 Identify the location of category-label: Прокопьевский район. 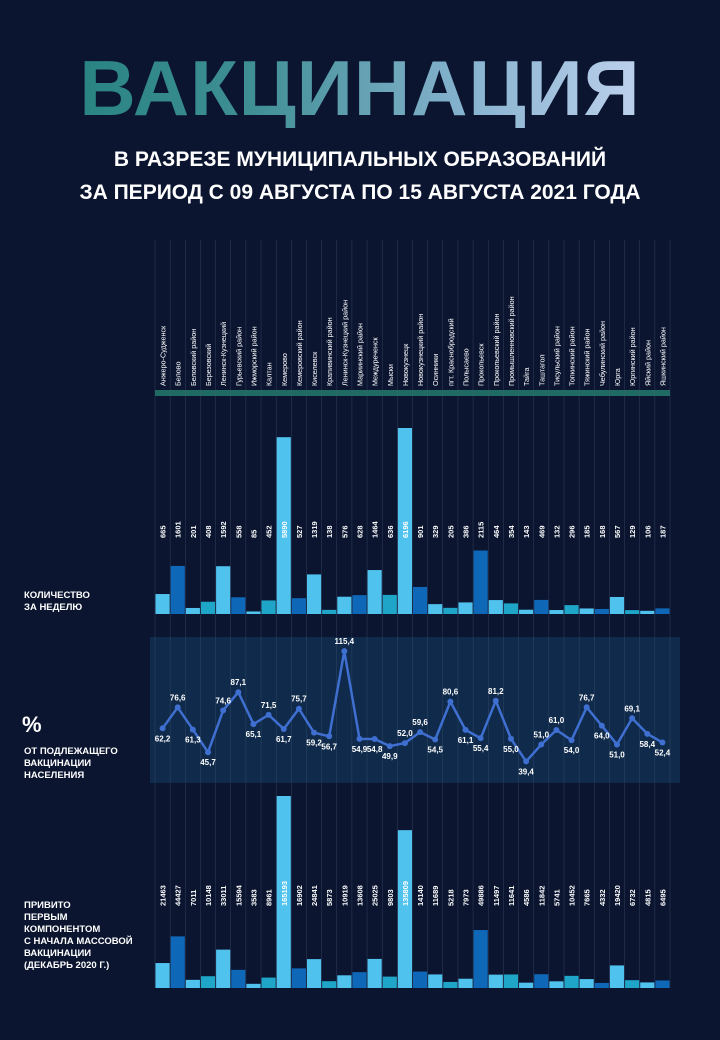
(496, 349).